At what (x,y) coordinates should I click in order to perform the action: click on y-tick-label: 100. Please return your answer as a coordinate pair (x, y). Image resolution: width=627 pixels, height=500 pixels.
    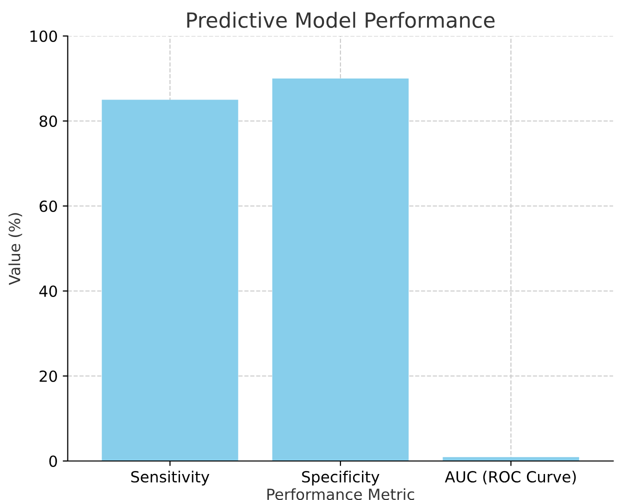
    Looking at the image, I should click on (43, 36).